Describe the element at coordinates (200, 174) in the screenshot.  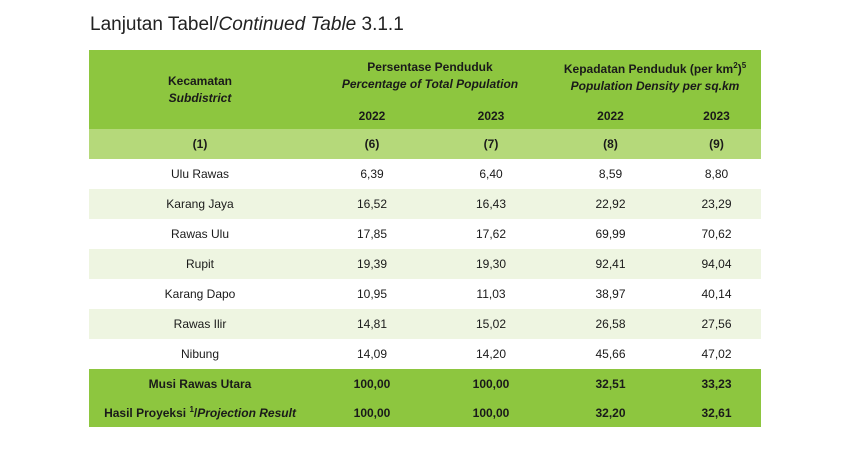
I see `subdistrict-name: Ulu Rawas` at that location.